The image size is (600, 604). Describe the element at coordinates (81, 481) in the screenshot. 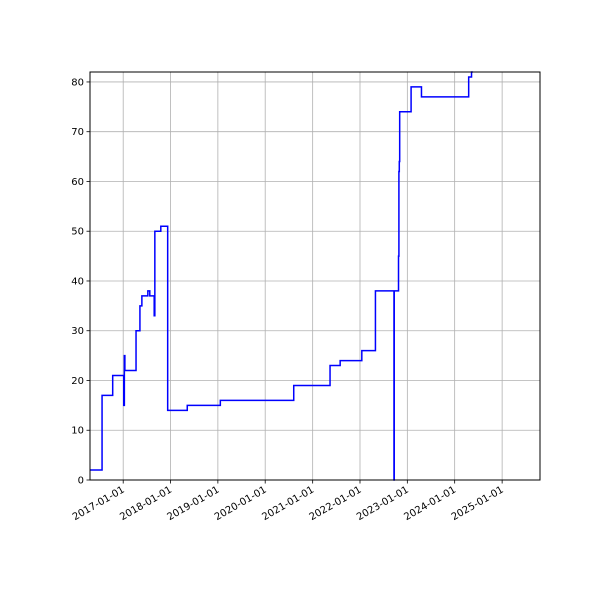

I see `y-tick-label: 0` at that location.